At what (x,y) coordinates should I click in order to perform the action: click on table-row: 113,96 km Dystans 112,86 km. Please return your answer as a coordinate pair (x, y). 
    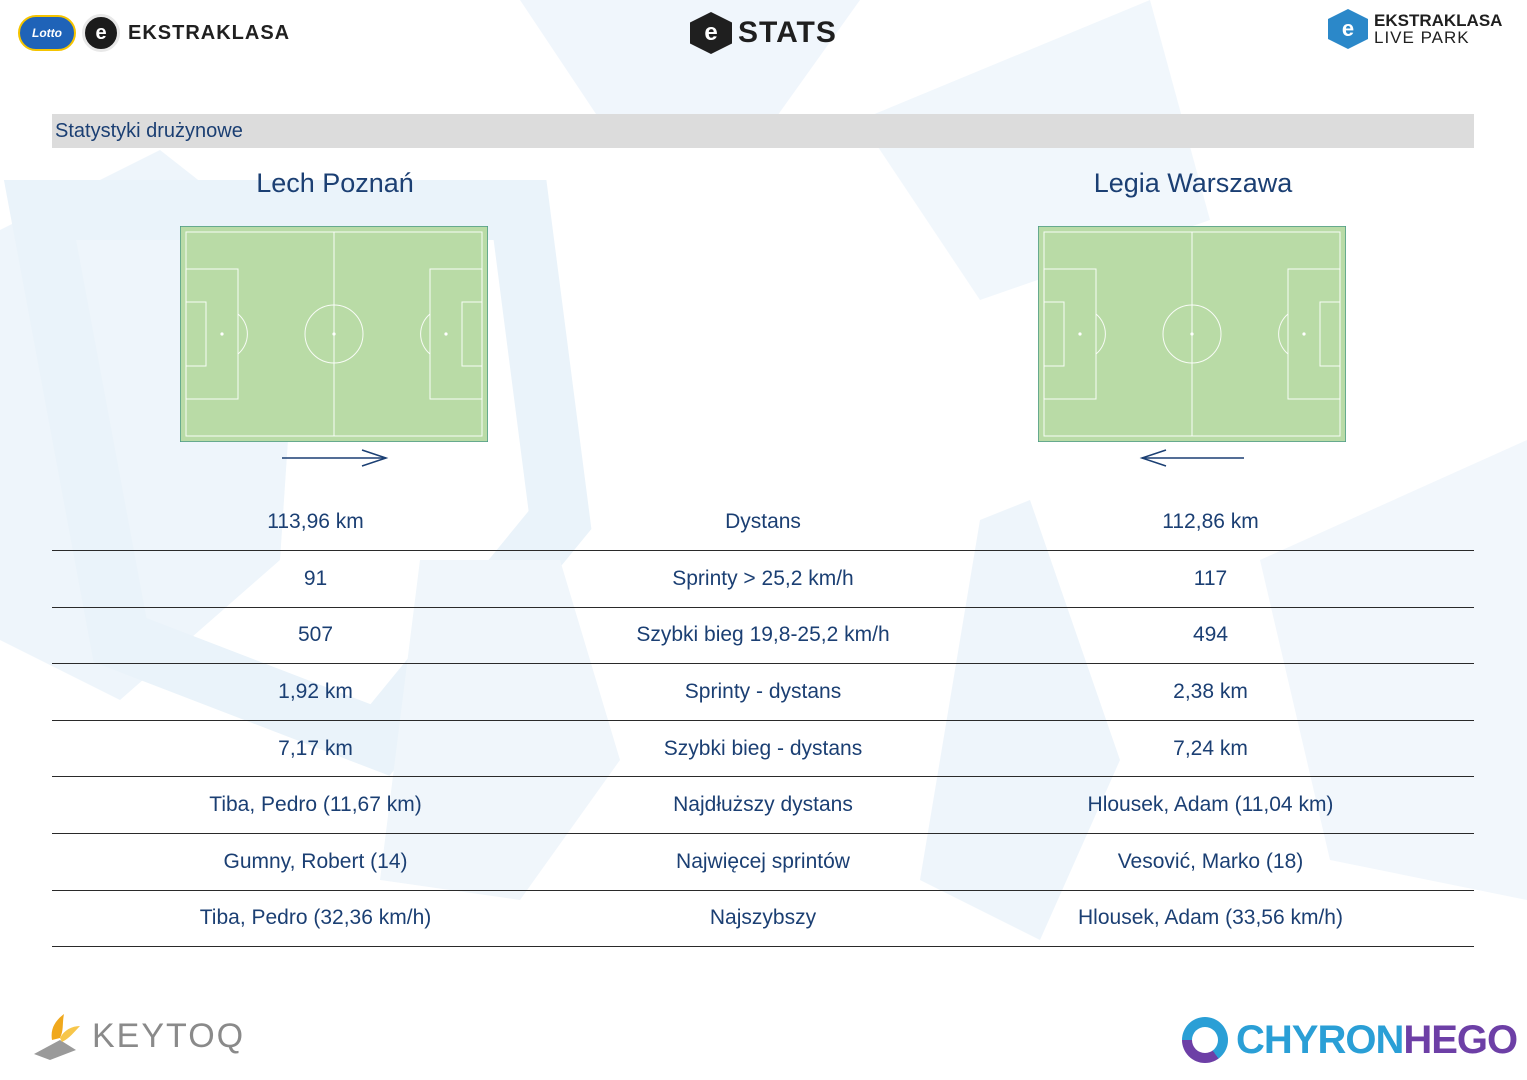
    Looking at the image, I should click on (763, 522).